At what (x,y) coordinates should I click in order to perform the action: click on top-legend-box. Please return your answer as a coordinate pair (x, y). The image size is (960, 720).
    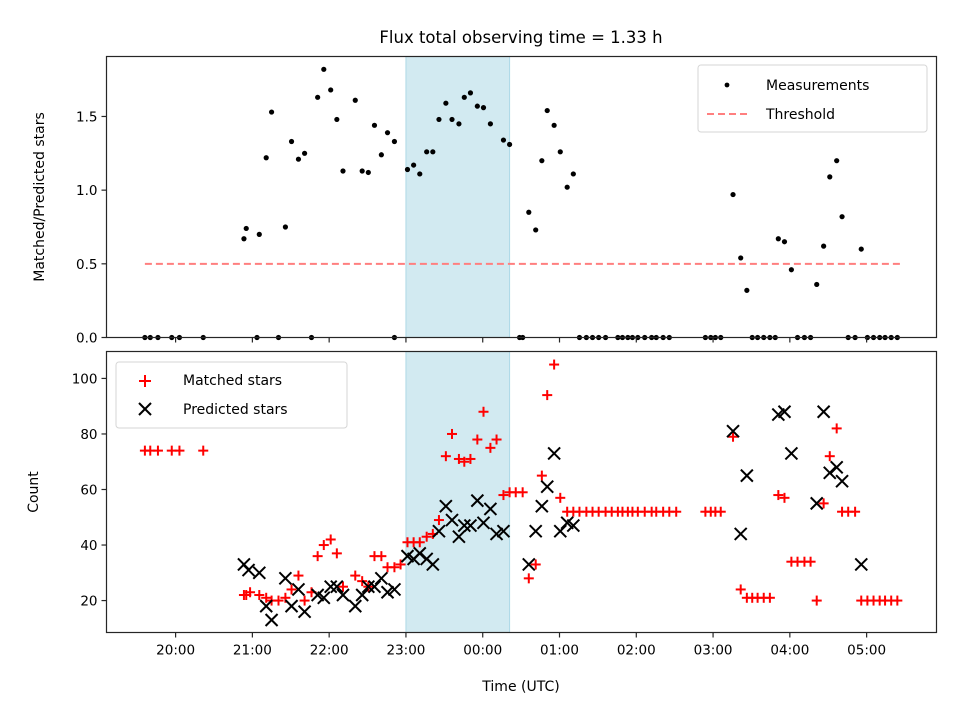
    Looking at the image, I should click on (812, 98).